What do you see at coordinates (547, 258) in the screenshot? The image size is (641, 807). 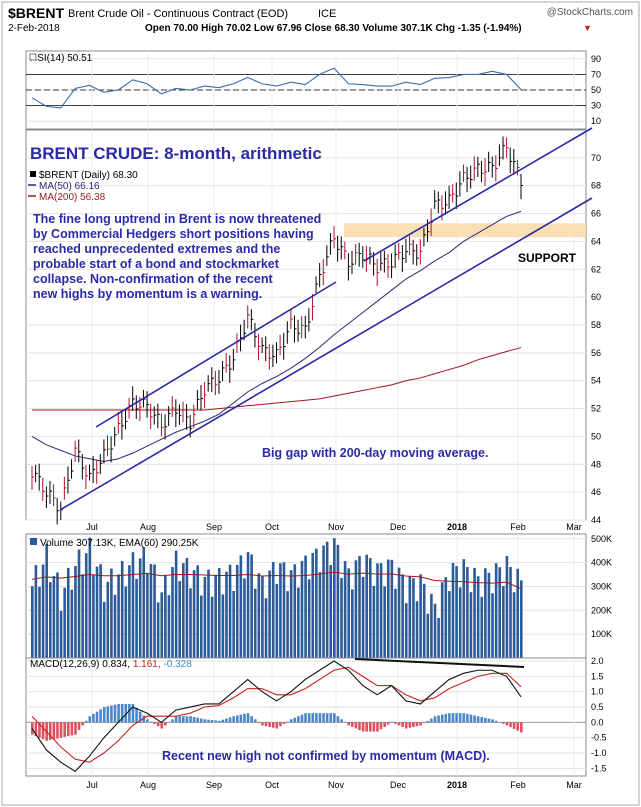 I see `support-label: SUPPORT` at bounding box center [547, 258].